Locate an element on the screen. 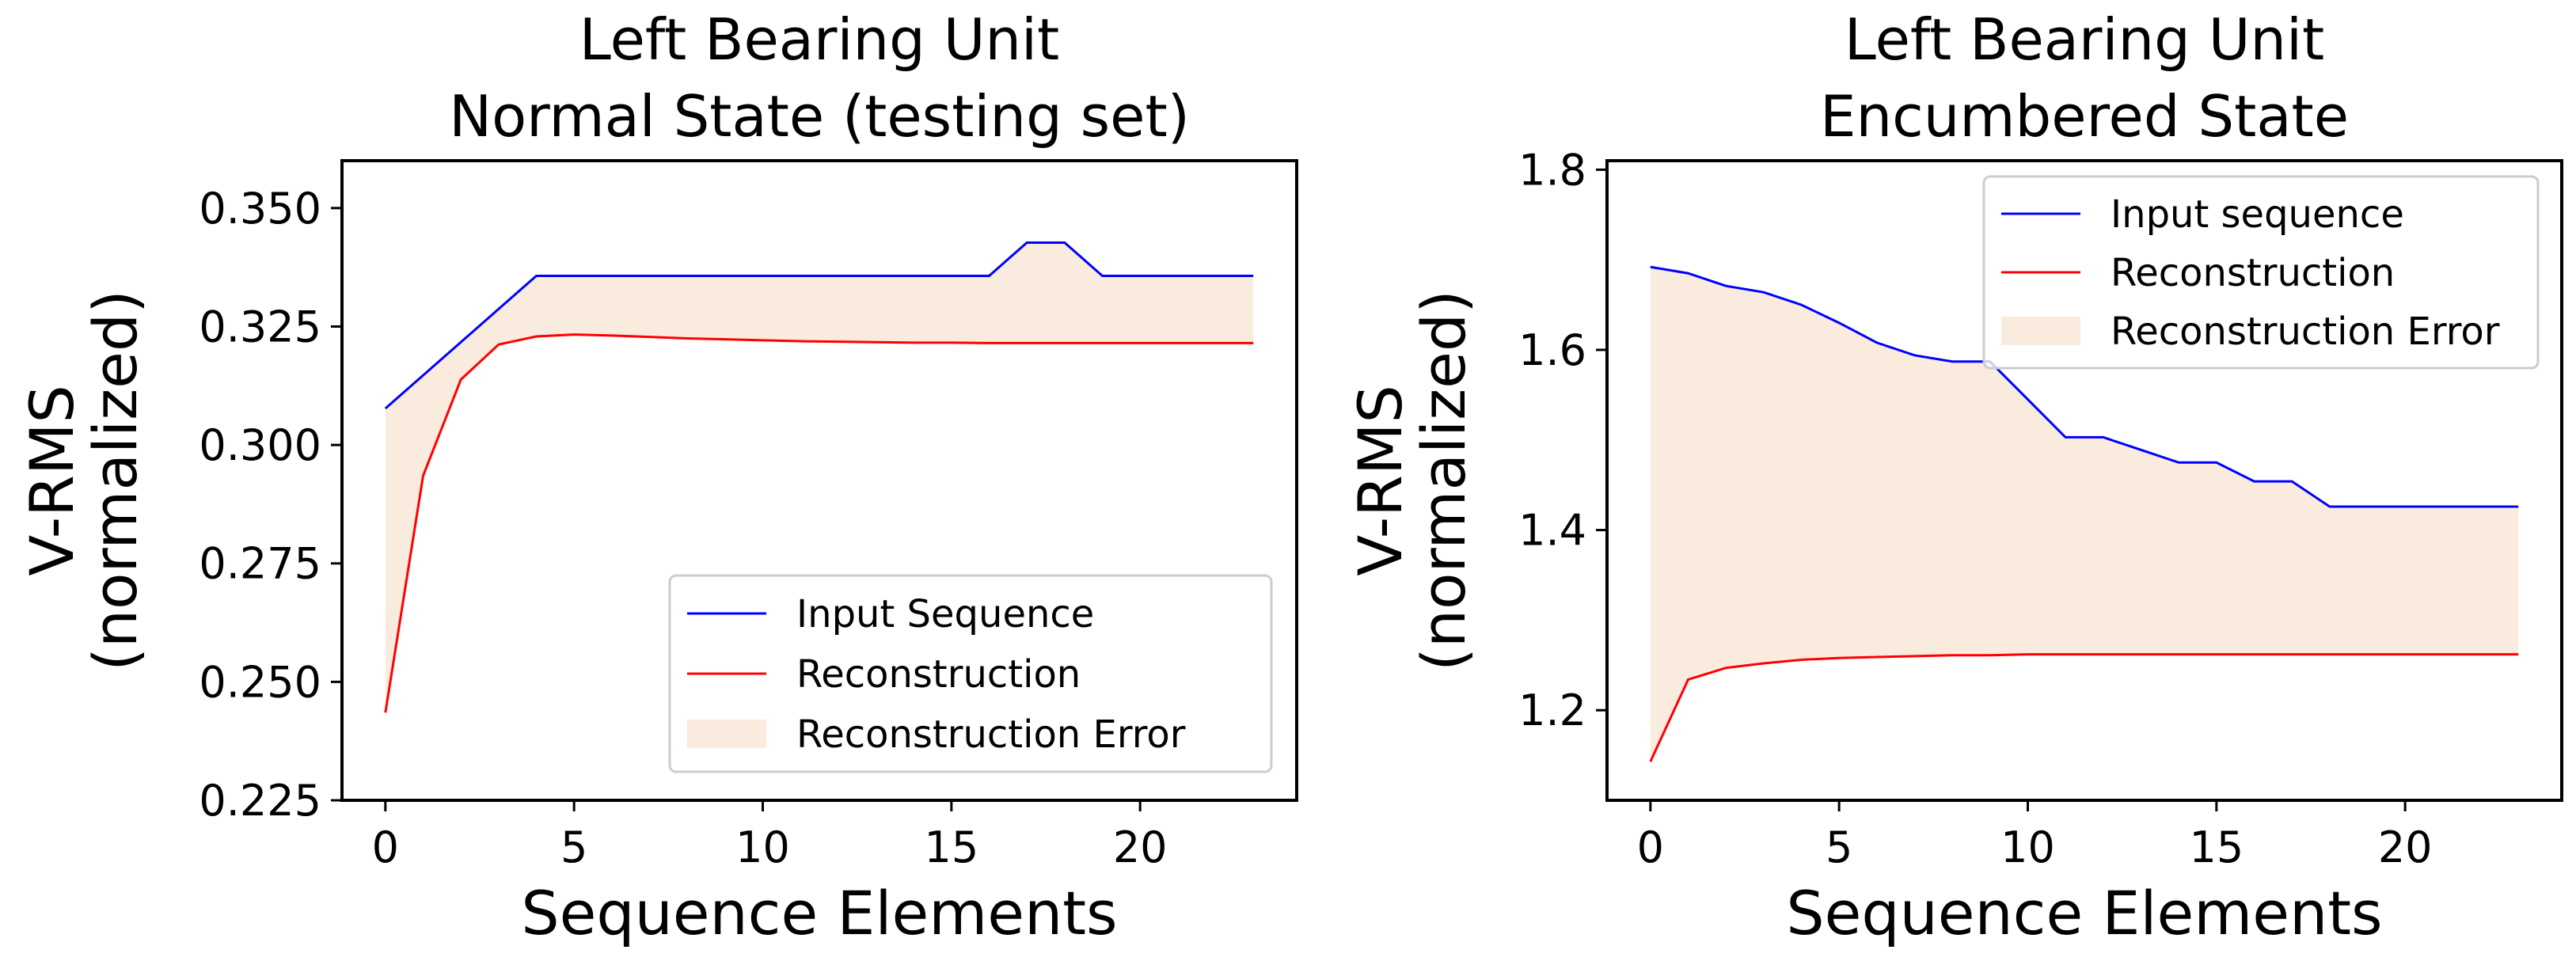 The height and width of the screenshot is (961, 2576). chart-title-line-2: Normal State (testing set) is located at coordinates (819, 116).